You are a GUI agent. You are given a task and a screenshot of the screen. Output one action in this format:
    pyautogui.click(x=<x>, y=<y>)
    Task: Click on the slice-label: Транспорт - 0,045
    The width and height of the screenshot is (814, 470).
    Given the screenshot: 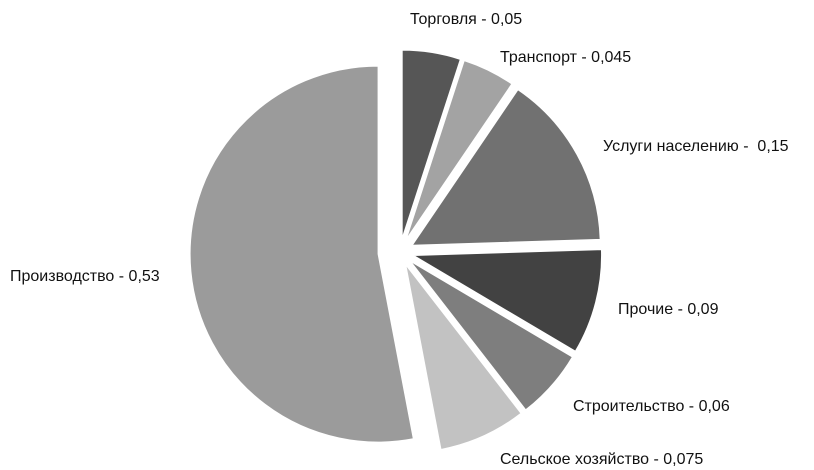 What is the action you would take?
    pyautogui.click(x=565, y=57)
    